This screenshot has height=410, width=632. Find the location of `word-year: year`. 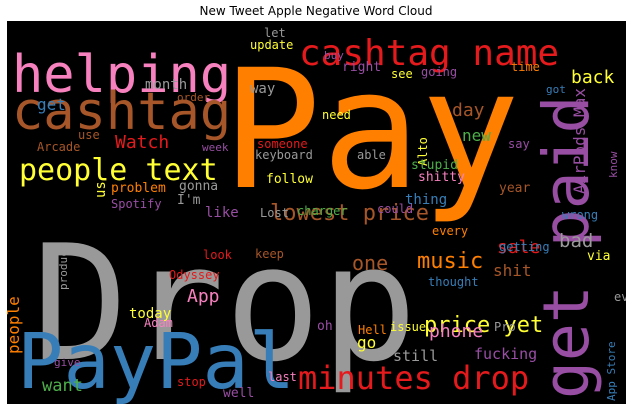

word-year: year is located at coordinates (514, 188).